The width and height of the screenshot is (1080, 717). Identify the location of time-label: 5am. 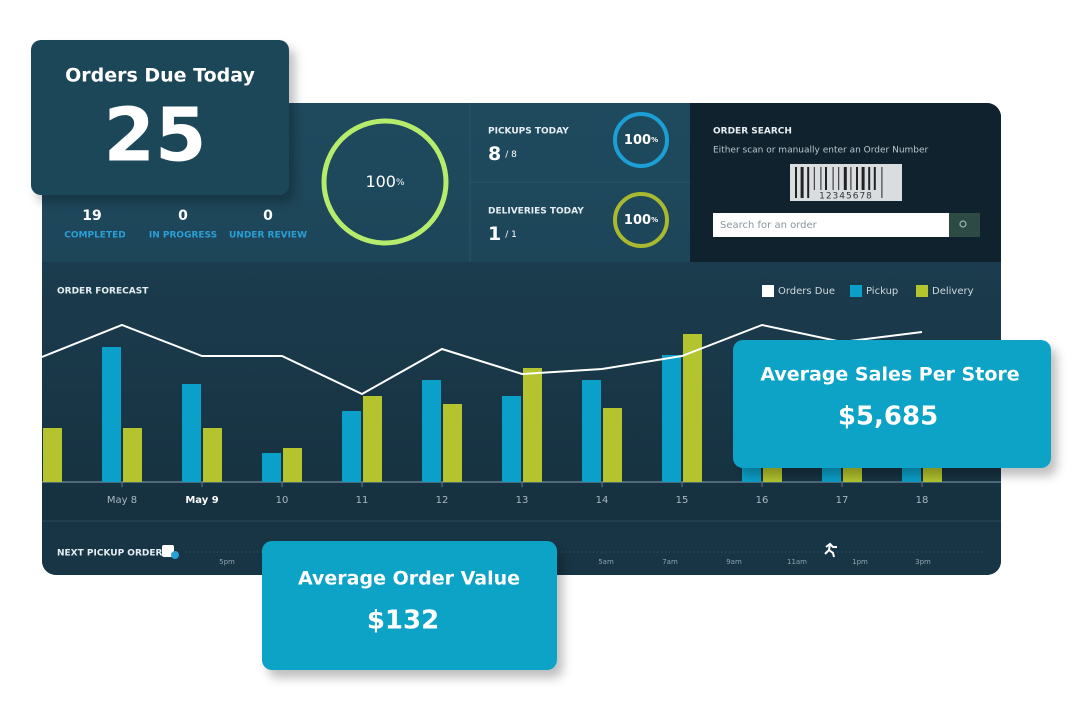
(606, 562).